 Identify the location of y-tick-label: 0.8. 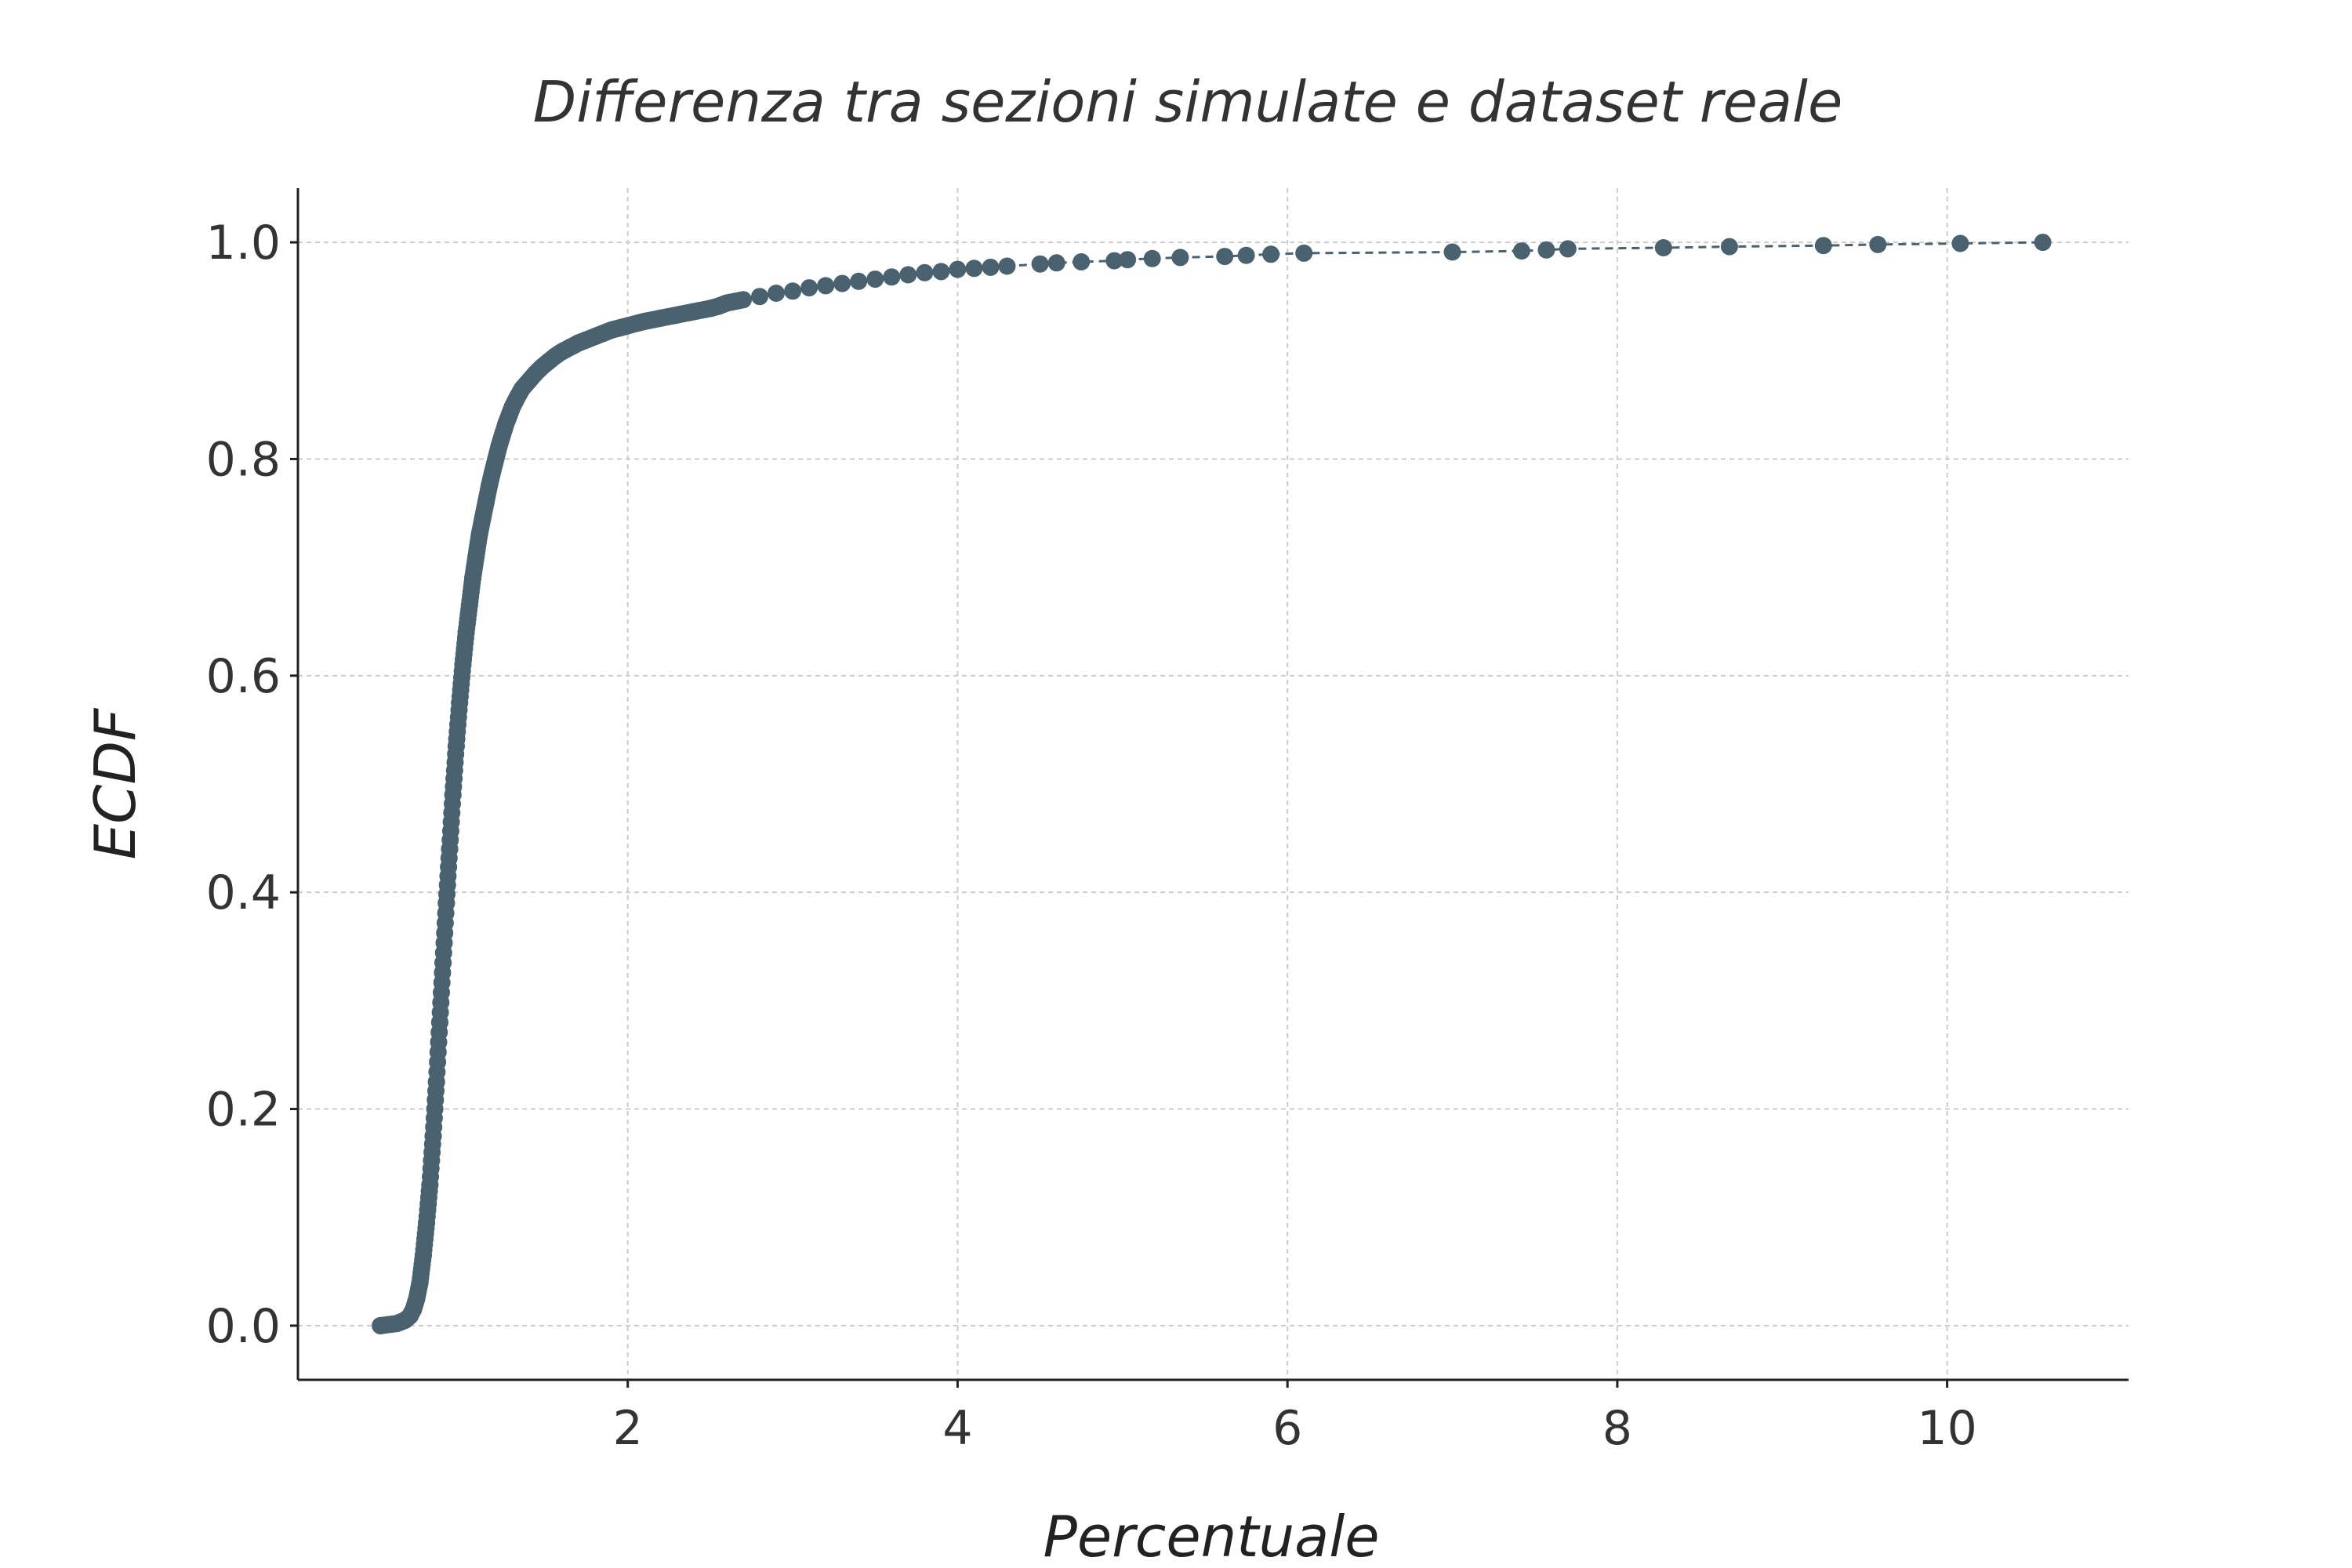
(243, 460).